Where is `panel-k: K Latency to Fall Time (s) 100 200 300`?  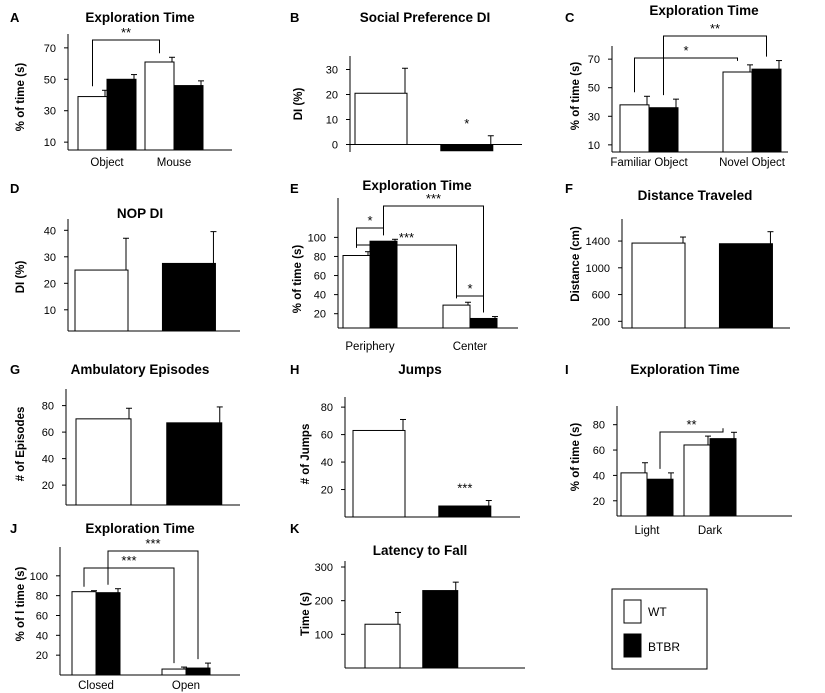
panel-k: K Latency to Fall Time (s) 100 200 300 is located at coordinates (407, 595).